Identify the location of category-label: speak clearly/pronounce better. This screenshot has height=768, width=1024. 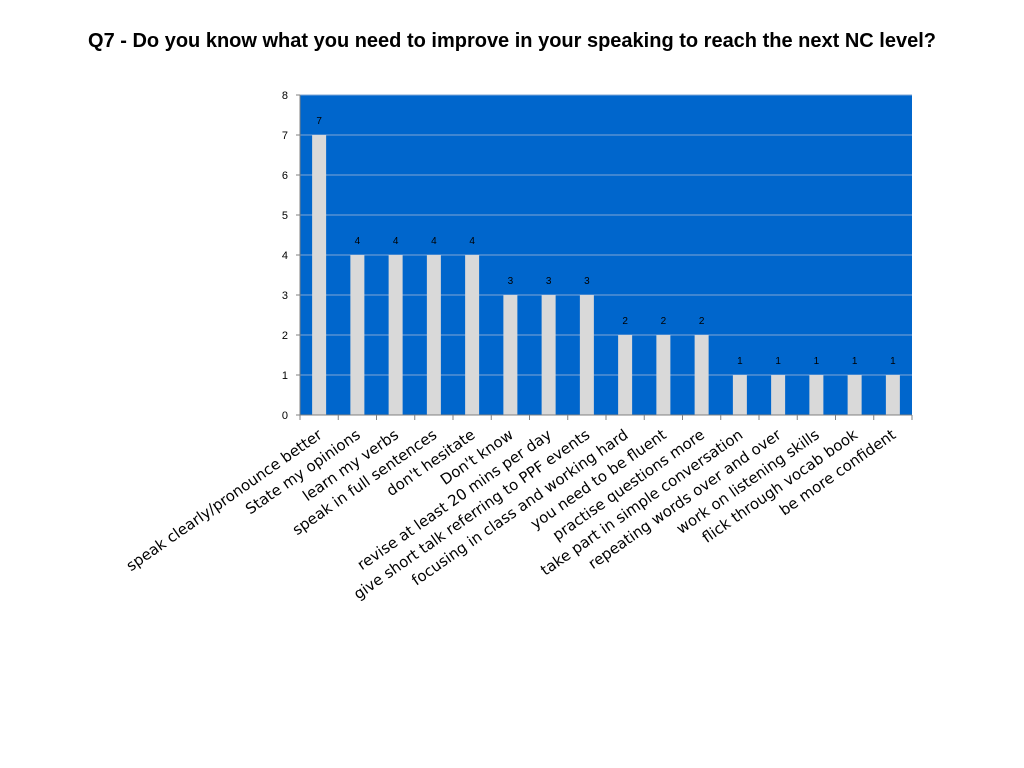
(224, 500).